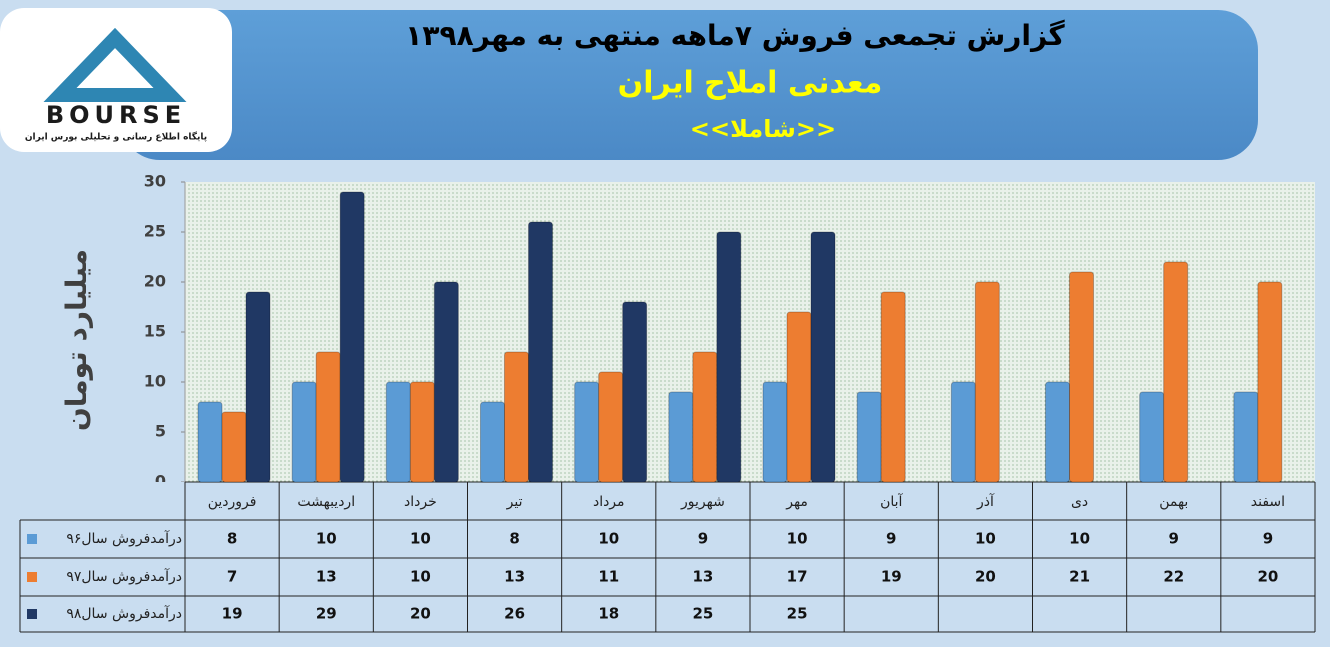 This screenshot has height=647, width=1330. Describe the element at coordinates (763, 129) in the screenshot. I see `chart-subtitle-2: <<شاملا>>` at that location.